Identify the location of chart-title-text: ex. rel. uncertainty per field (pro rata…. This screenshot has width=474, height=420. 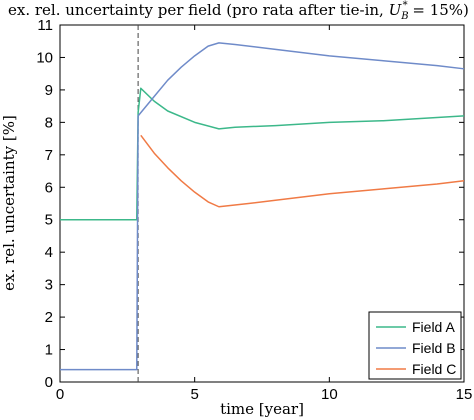
(198, 10).